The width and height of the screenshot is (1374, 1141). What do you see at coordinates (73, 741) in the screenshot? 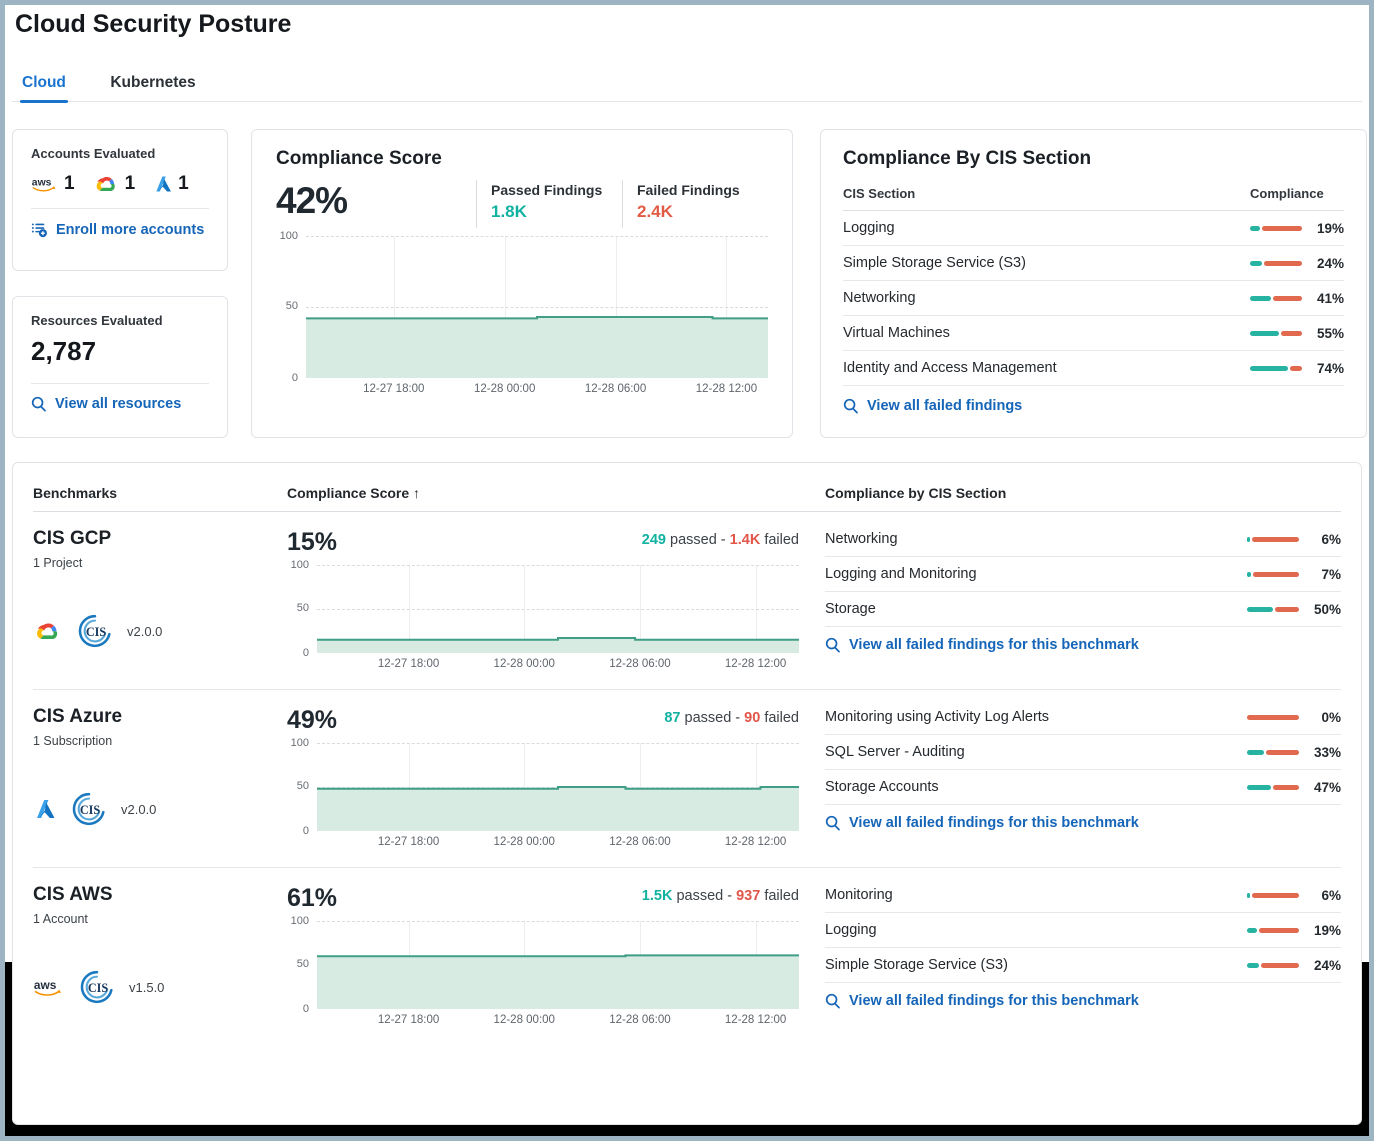
I see `benchmark-scope: 1 Subscription` at bounding box center [73, 741].